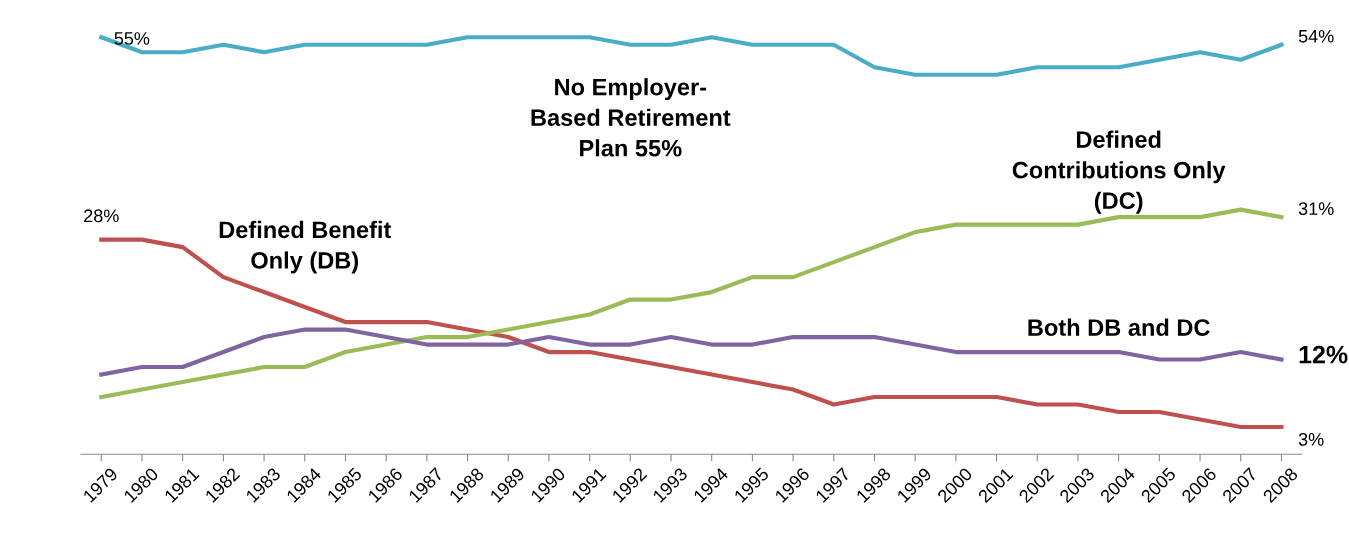 The width and height of the screenshot is (1349, 554). I want to click on data-label: 54%, so click(1316, 36).